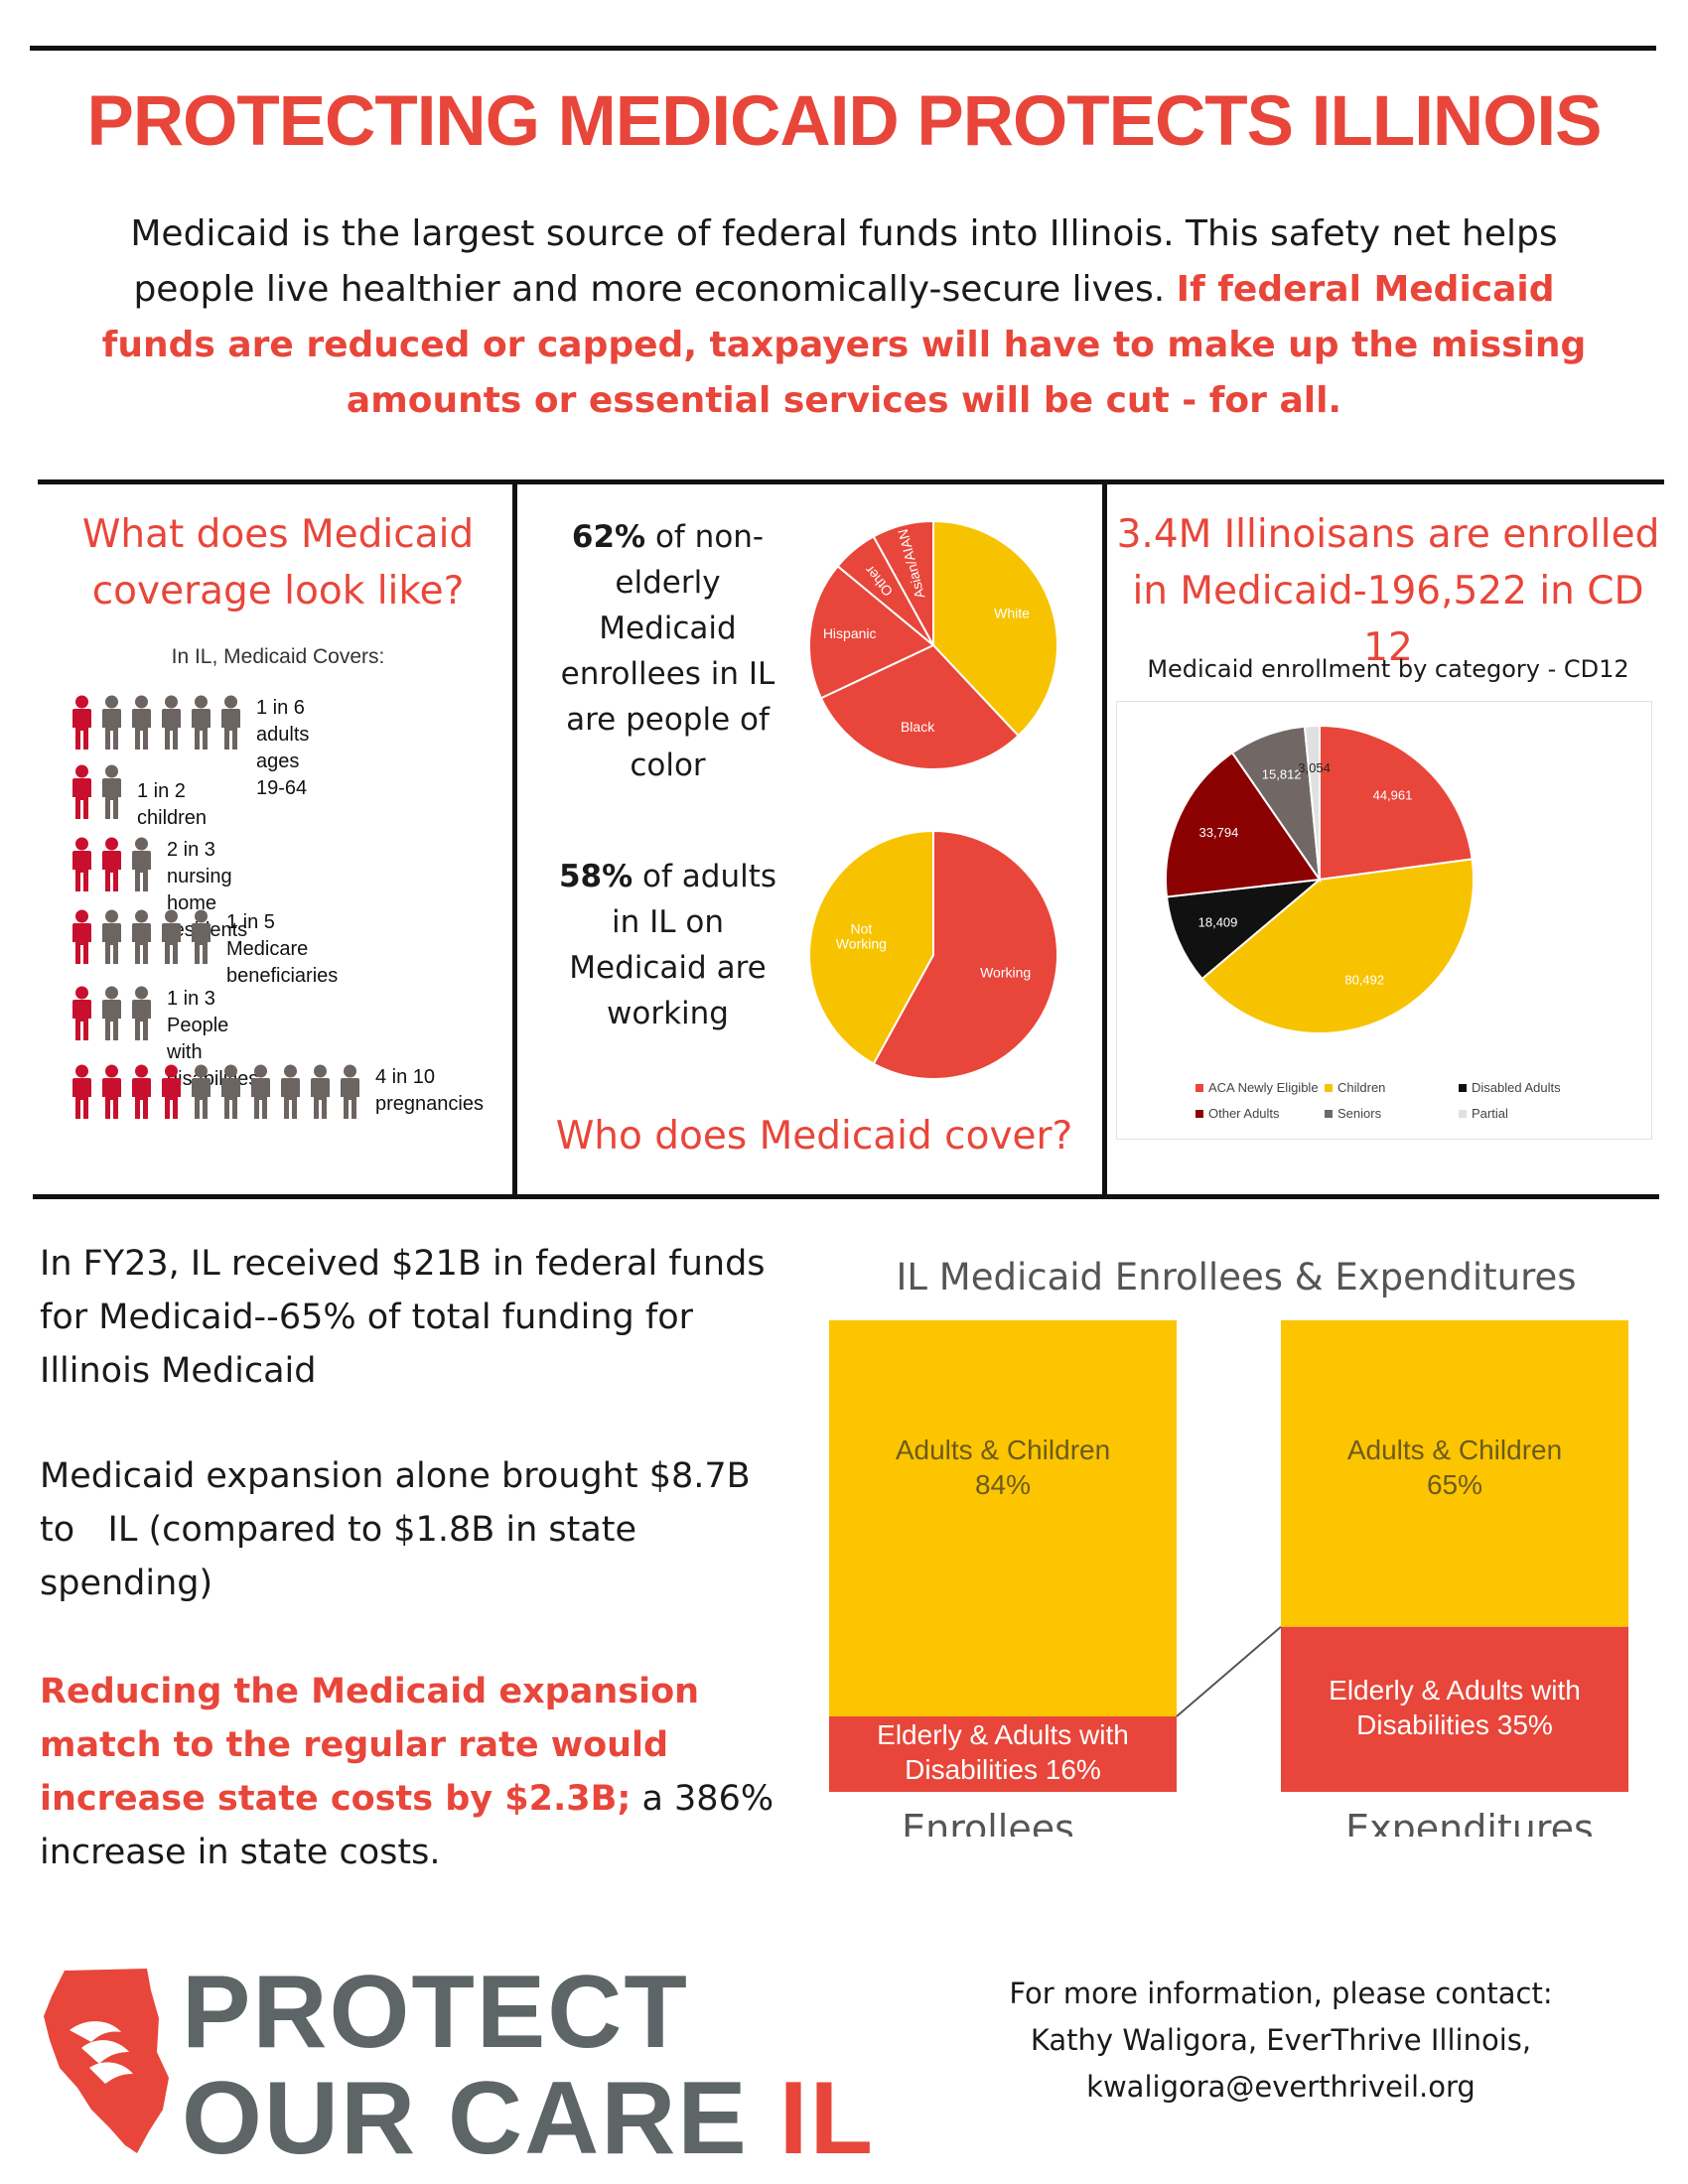 This screenshot has height=2184, width=1688. What do you see at coordinates (608, 537) in the screenshot?
I see `stat-people-of-color-value: 62%` at bounding box center [608, 537].